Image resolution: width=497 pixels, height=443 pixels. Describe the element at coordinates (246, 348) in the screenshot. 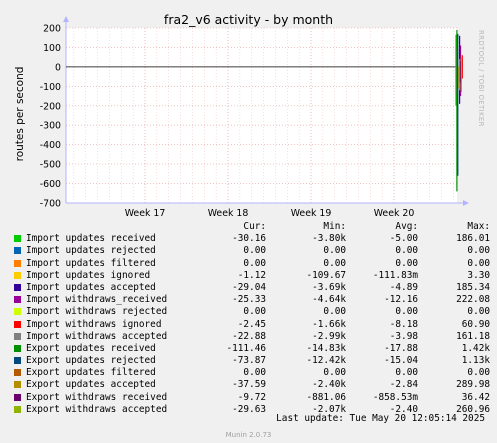

I see `legend-cur: -111.46` at that location.